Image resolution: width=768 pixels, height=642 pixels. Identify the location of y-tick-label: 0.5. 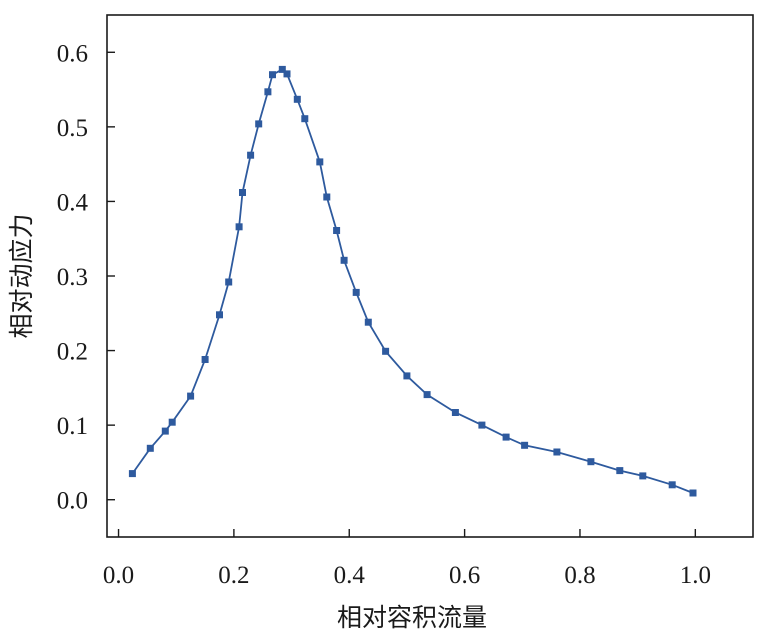
(72, 128).